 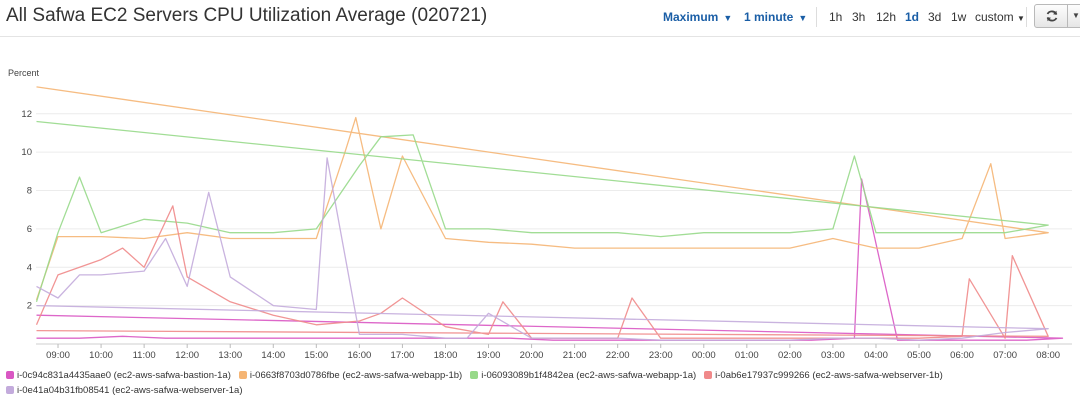 I want to click on x-tick-label: 13:00, so click(x=230, y=355).